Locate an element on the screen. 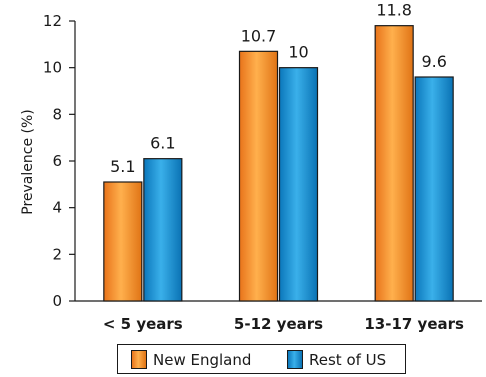  legend-item-new-england: New England is located at coordinates (191, 359).